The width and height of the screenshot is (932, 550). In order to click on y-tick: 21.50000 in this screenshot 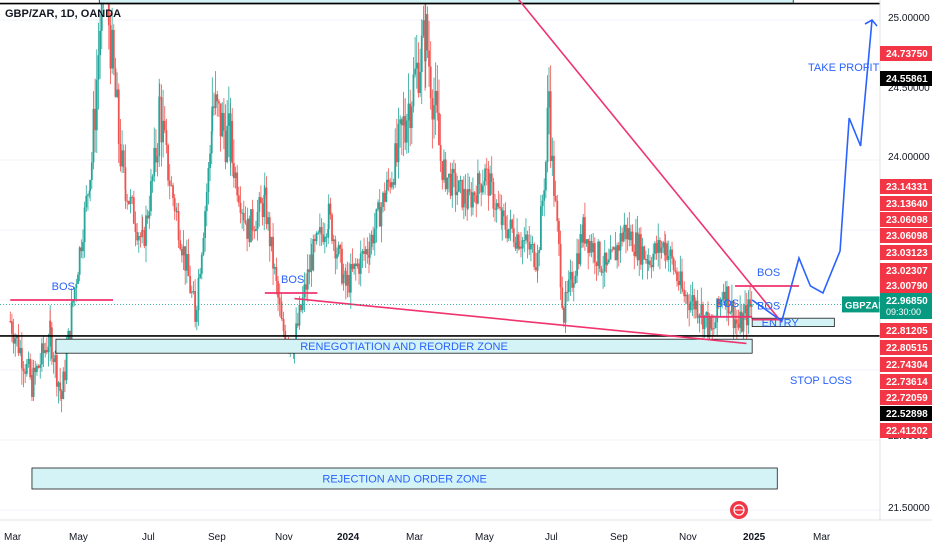, I will do `click(909, 508)`.